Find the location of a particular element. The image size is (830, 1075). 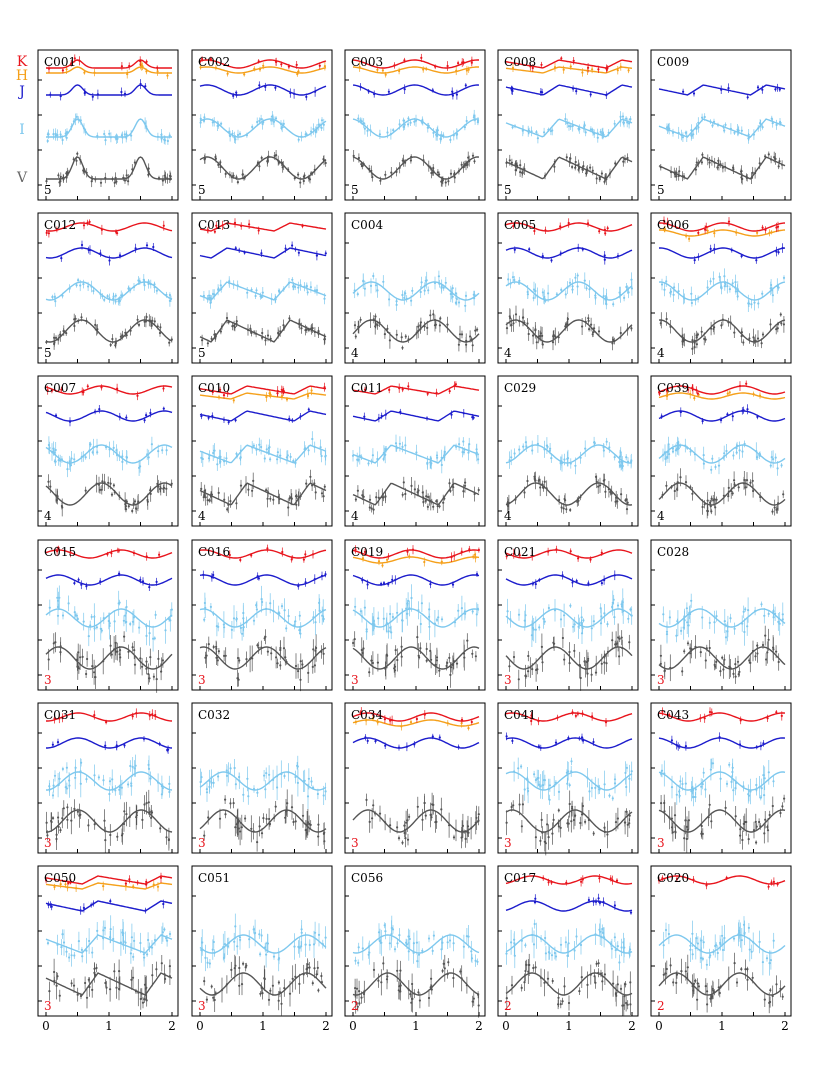

panel-c004: C004 4 is located at coordinates (415, 288).